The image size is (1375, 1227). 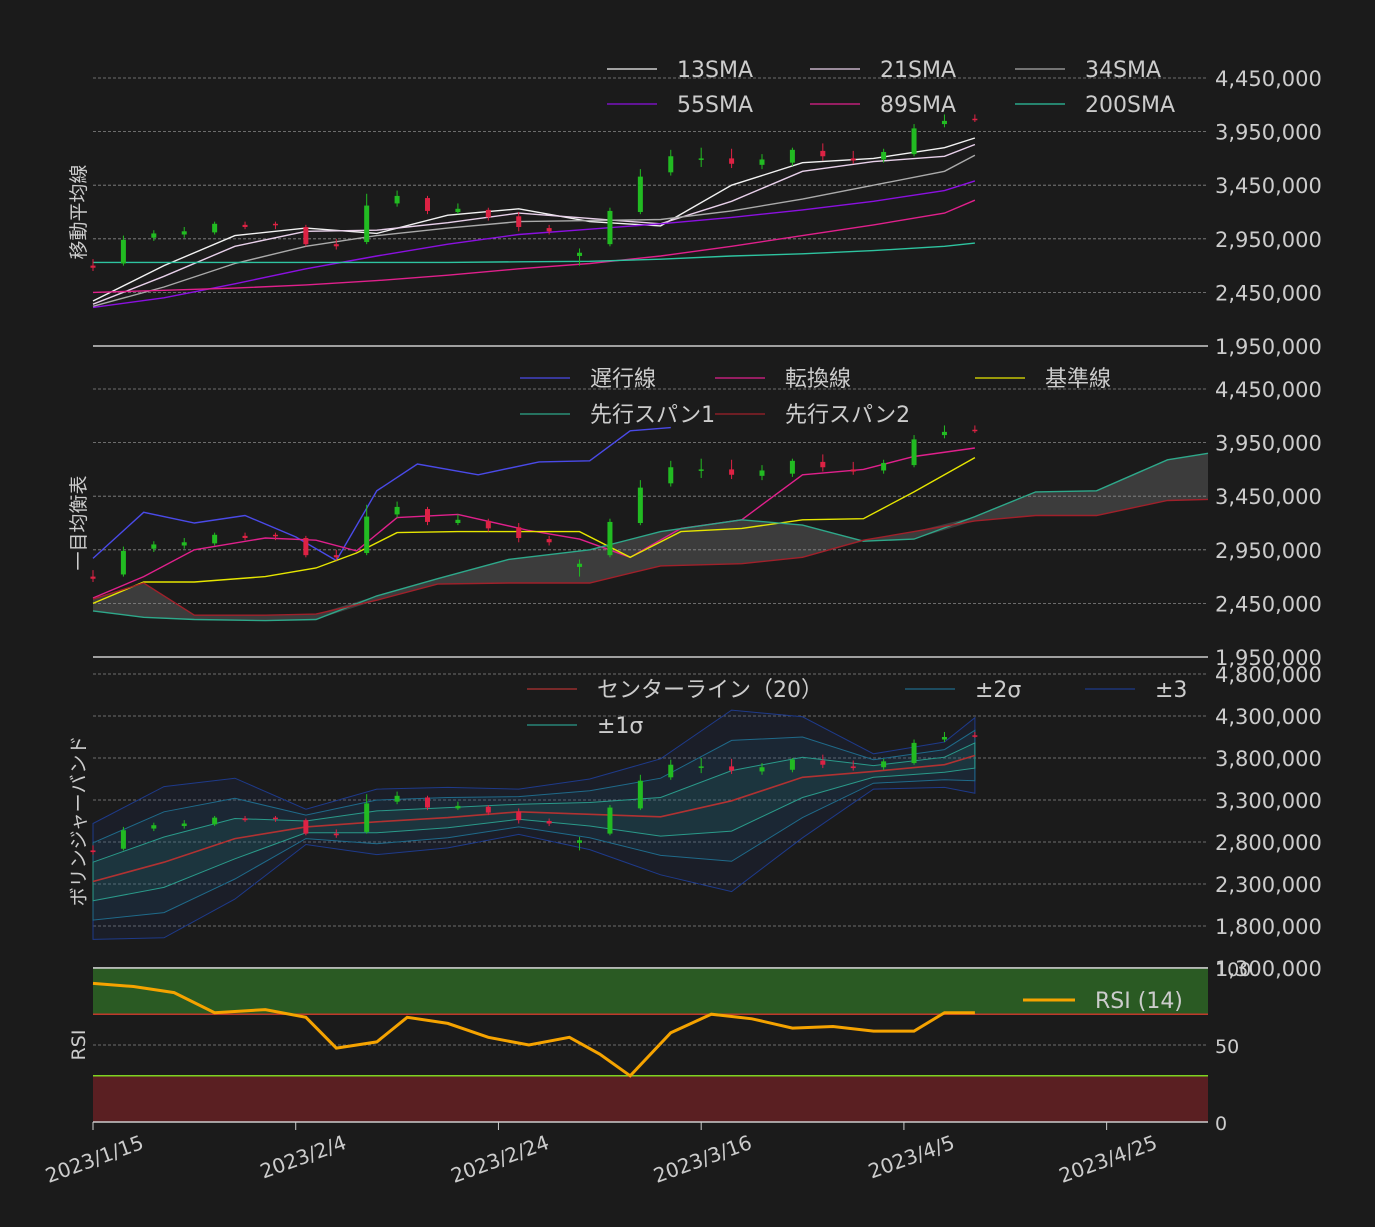 I want to click on legend-label: ±3, so click(x=1171, y=690).